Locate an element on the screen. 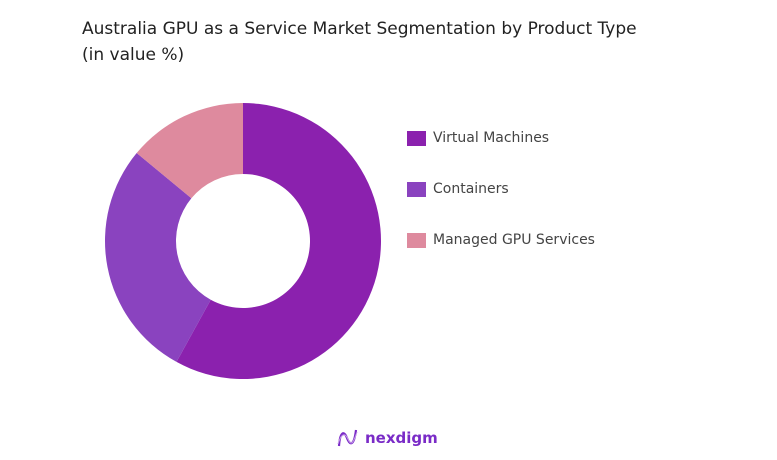  legend-item-virtual-machines: Virtual Machines is located at coordinates (501, 138).